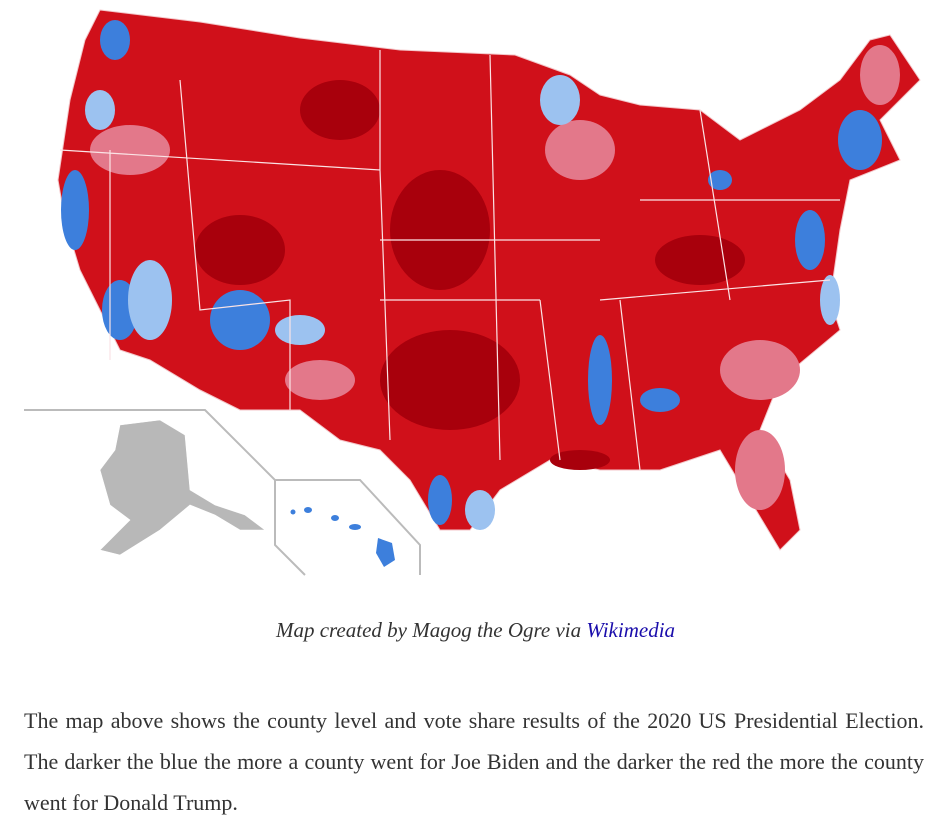 The width and height of the screenshot is (951, 823). Describe the element at coordinates (342, 537) in the screenshot. I see `hawaii` at that location.